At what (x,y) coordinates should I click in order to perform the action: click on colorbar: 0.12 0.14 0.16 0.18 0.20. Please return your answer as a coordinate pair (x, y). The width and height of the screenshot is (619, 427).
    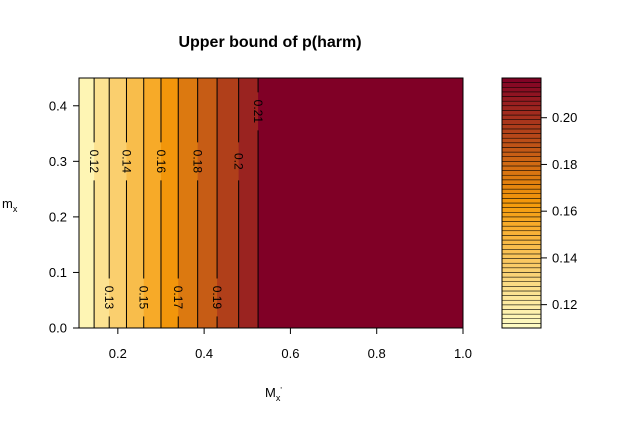
    Looking at the image, I should click on (539, 203).